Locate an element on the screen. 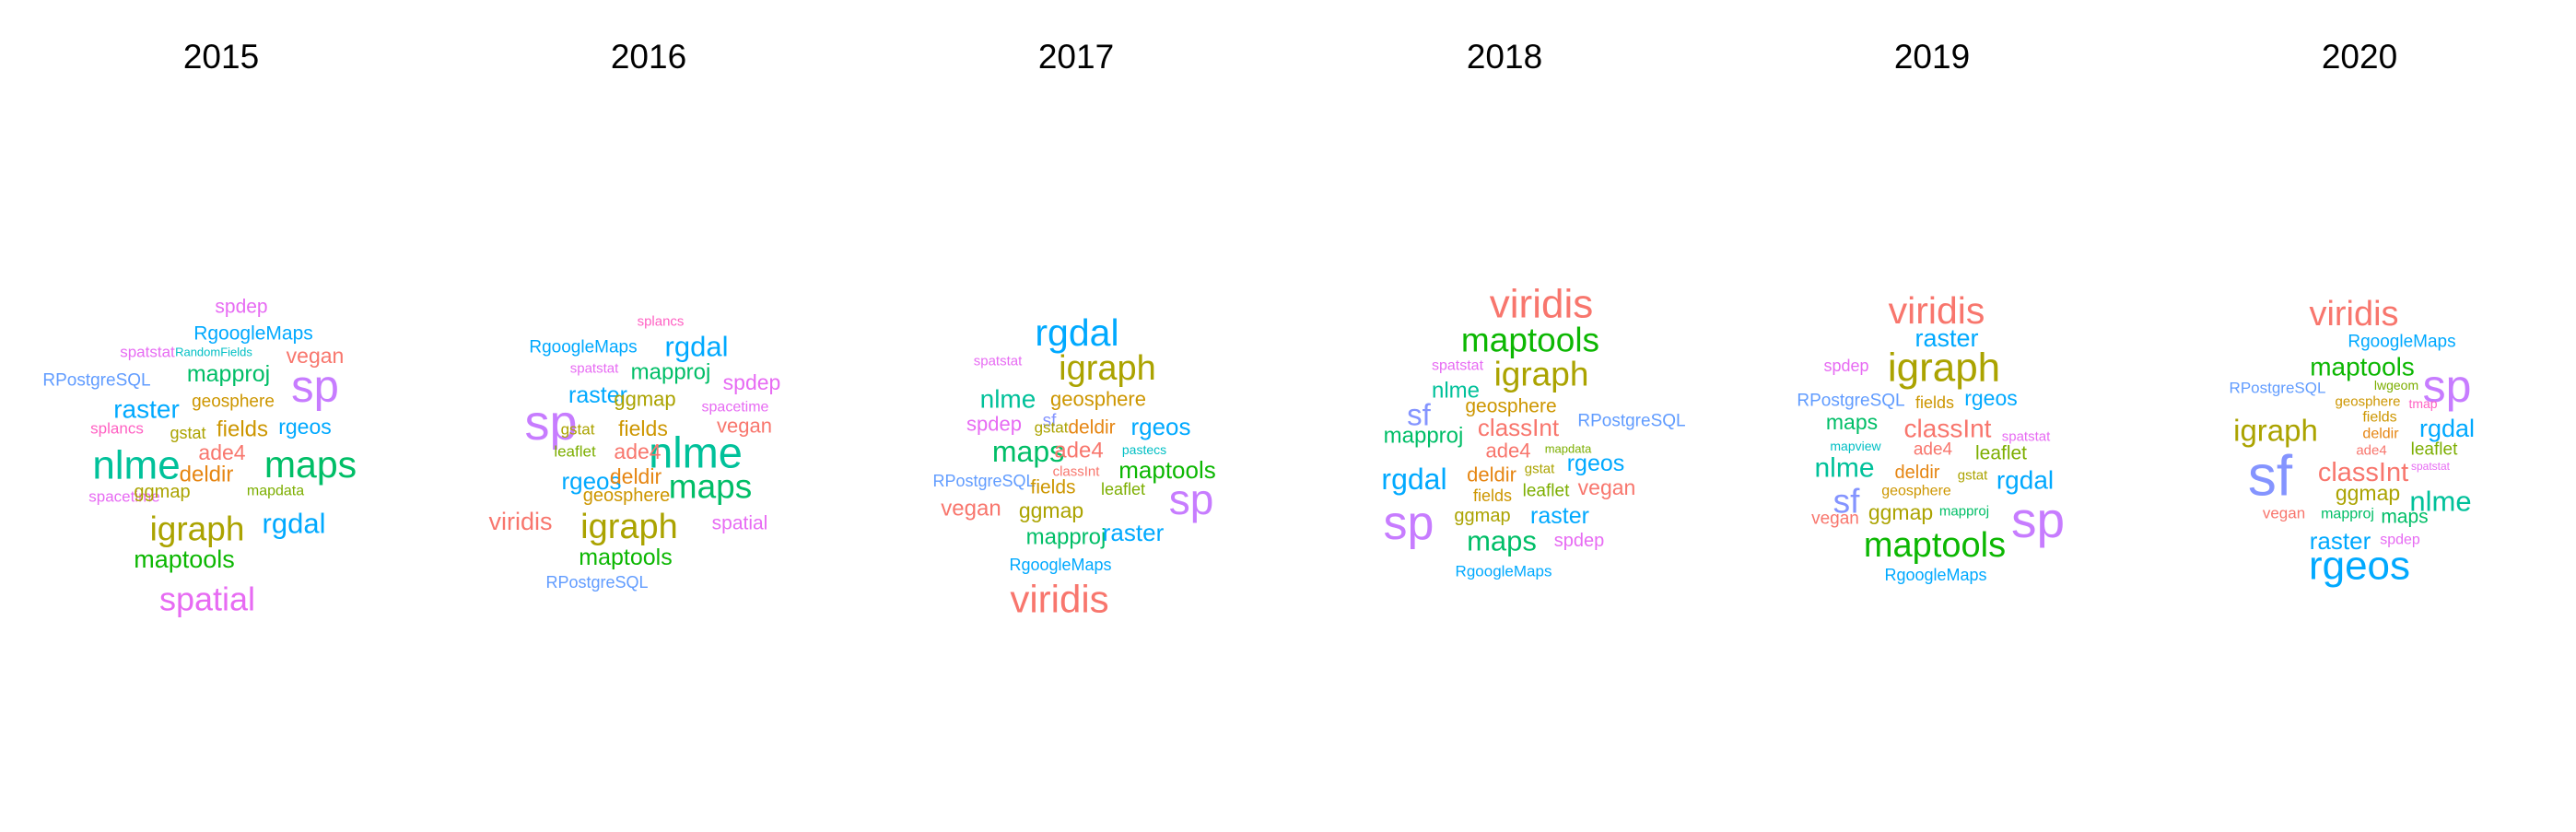 The width and height of the screenshot is (2576, 832). word-rgeos: rgeos is located at coordinates (1991, 398).